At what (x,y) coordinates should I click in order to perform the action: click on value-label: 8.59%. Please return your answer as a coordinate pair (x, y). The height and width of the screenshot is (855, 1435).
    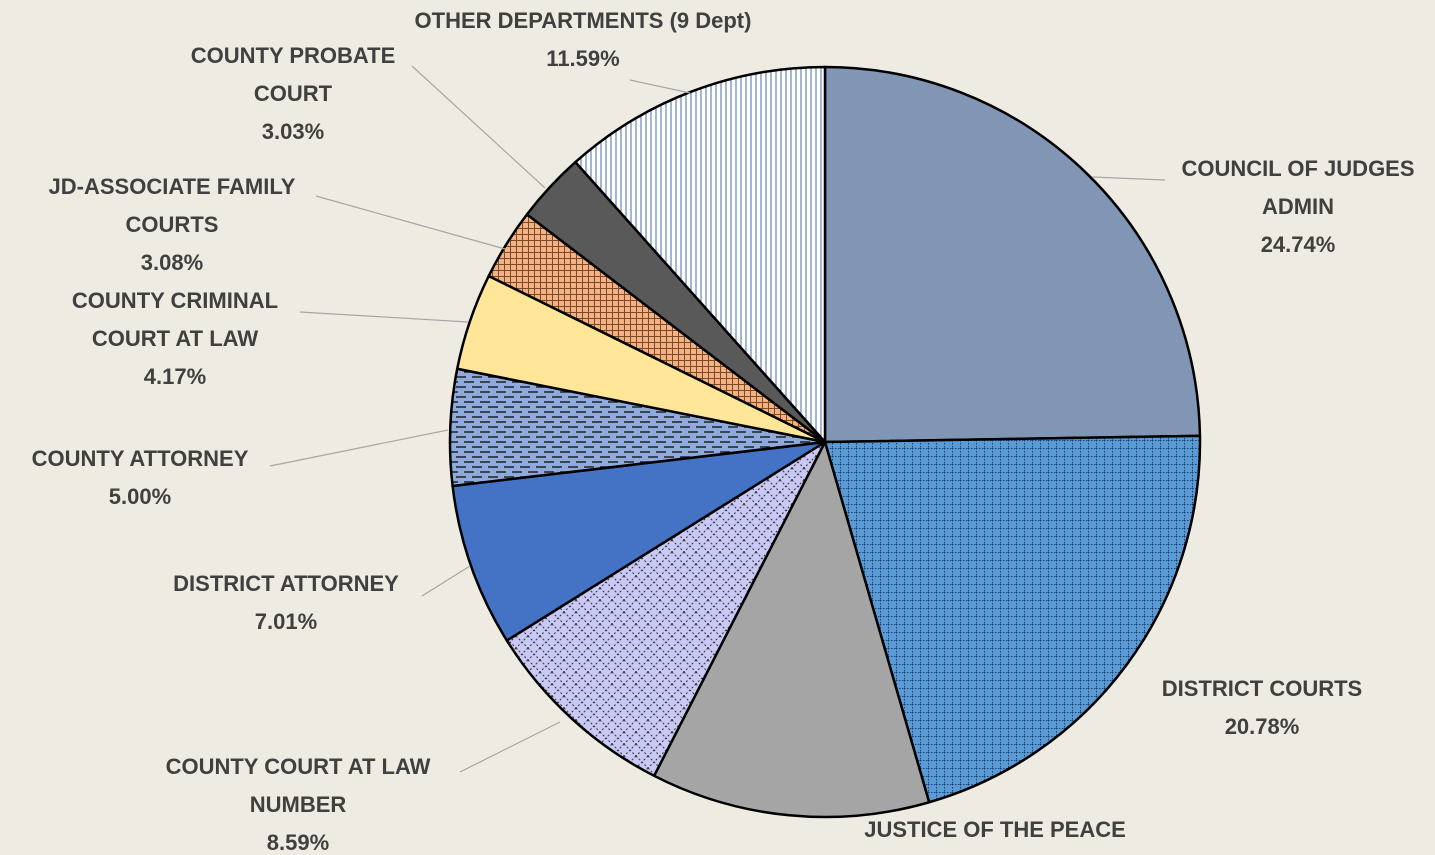
    Looking at the image, I should click on (298, 842).